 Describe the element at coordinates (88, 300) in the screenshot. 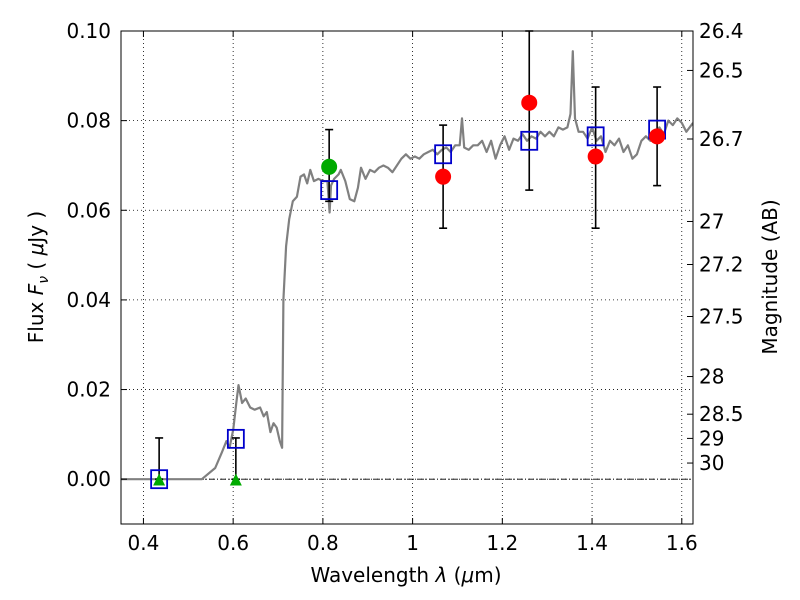

I see `y-tick-label: 0.04` at that location.